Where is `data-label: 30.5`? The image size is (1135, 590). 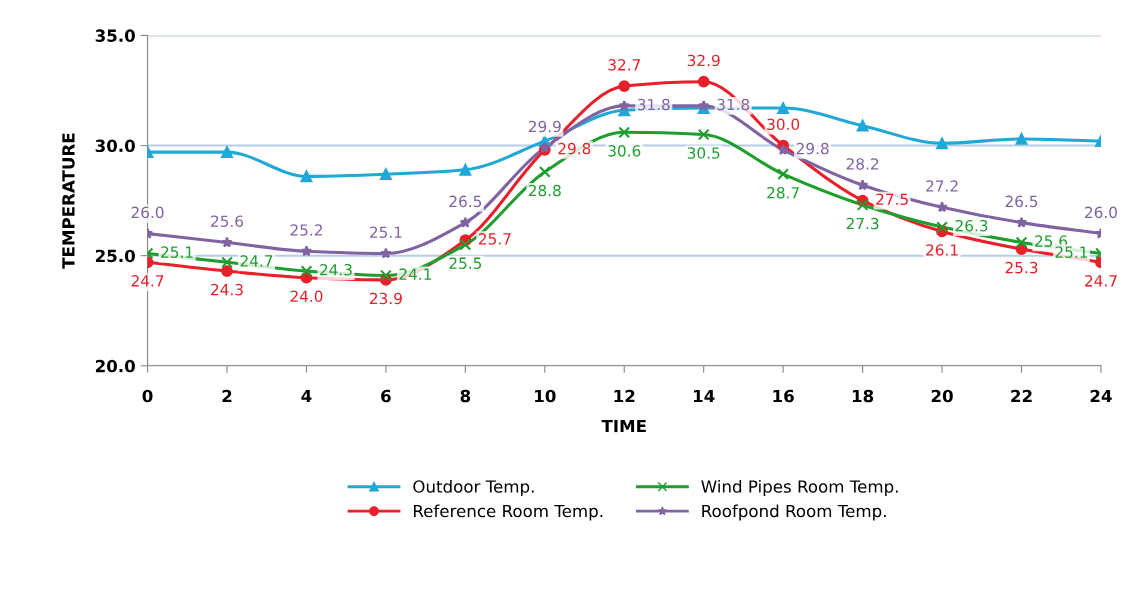
data-label: 30.5 is located at coordinates (703, 153).